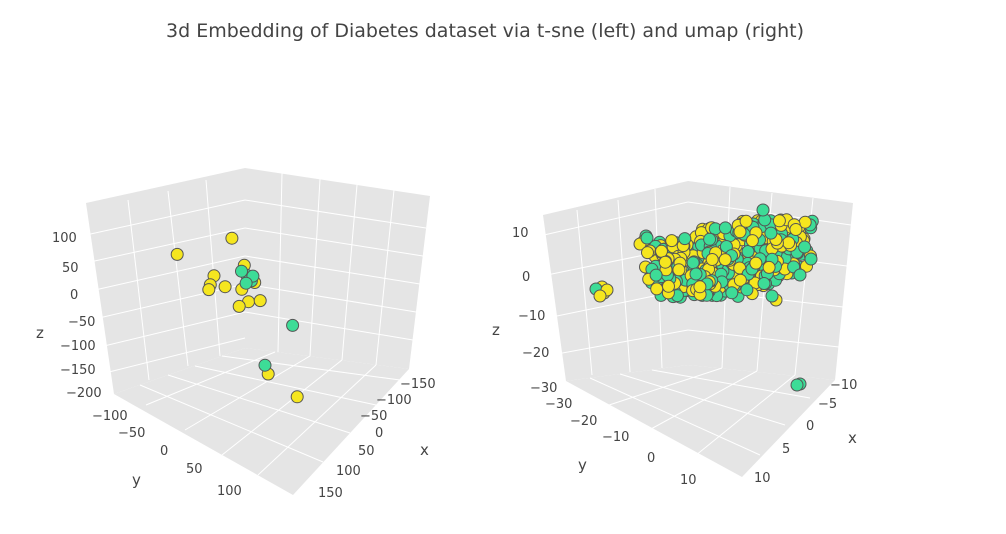  What do you see at coordinates (330, 493) in the screenshot?
I see `tick-label: 150` at bounding box center [330, 493].